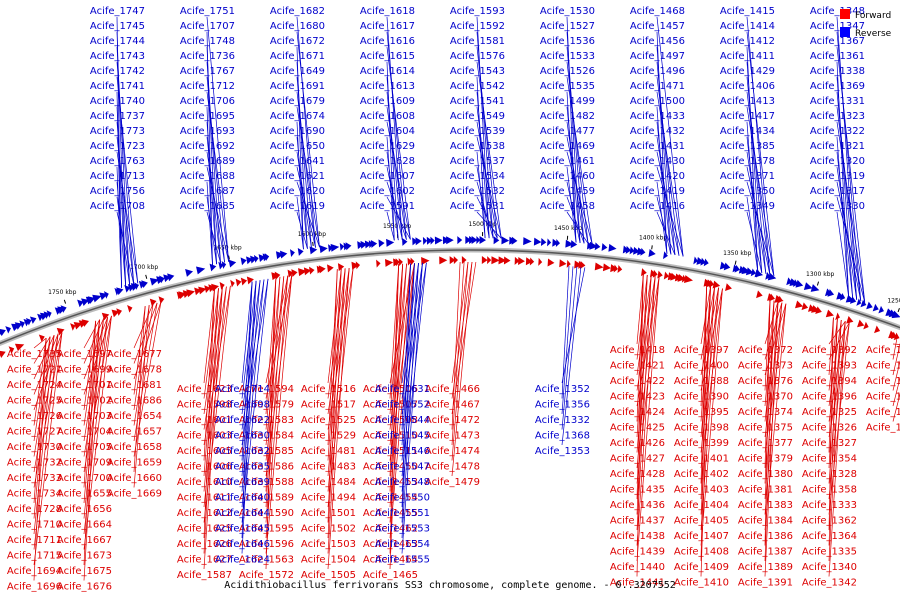 The width and height of the screenshot is (900, 600). What do you see at coordinates (204, 389) in the screenshot?
I see `forward-gene-label: Acife_1623` at bounding box center [204, 389].